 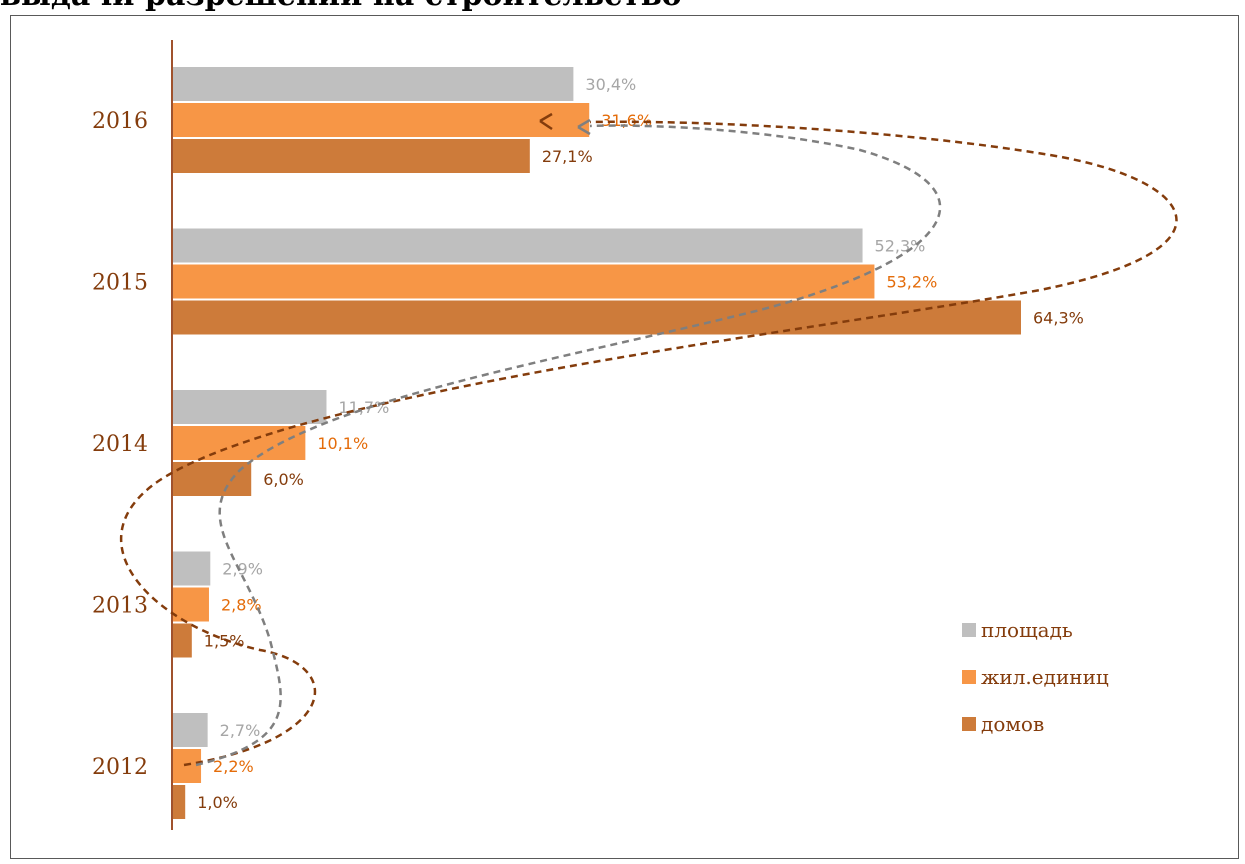 What do you see at coordinates (341, 7) in the screenshot?
I see `page-title: выдачи разрешений на строительство` at bounding box center [341, 7].